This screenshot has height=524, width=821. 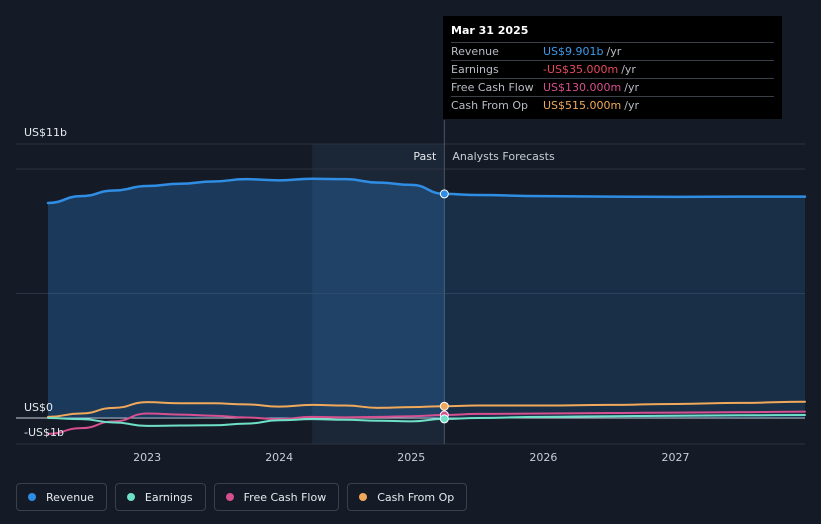 What do you see at coordinates (490, 105) in the screenshot?
I see `tooltip-label: Cash From Op` at bounding box center [490, 105].